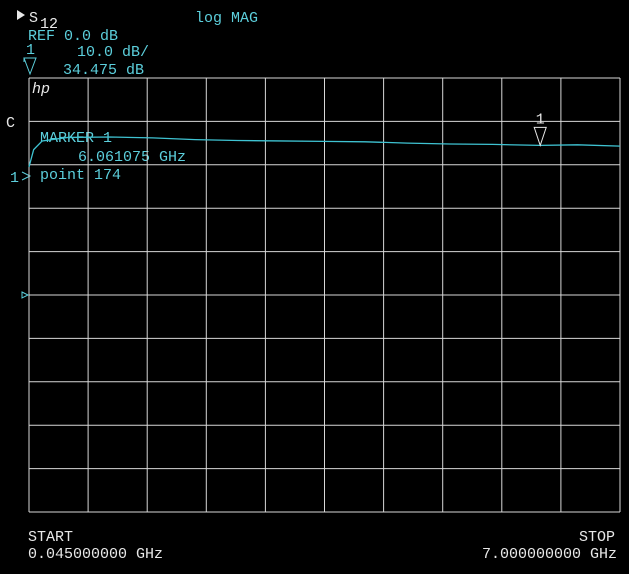  What do you see at coordinates (80, 175) in the screenshot?
I see `point-label: point 174` at bounding box center [80, 175].